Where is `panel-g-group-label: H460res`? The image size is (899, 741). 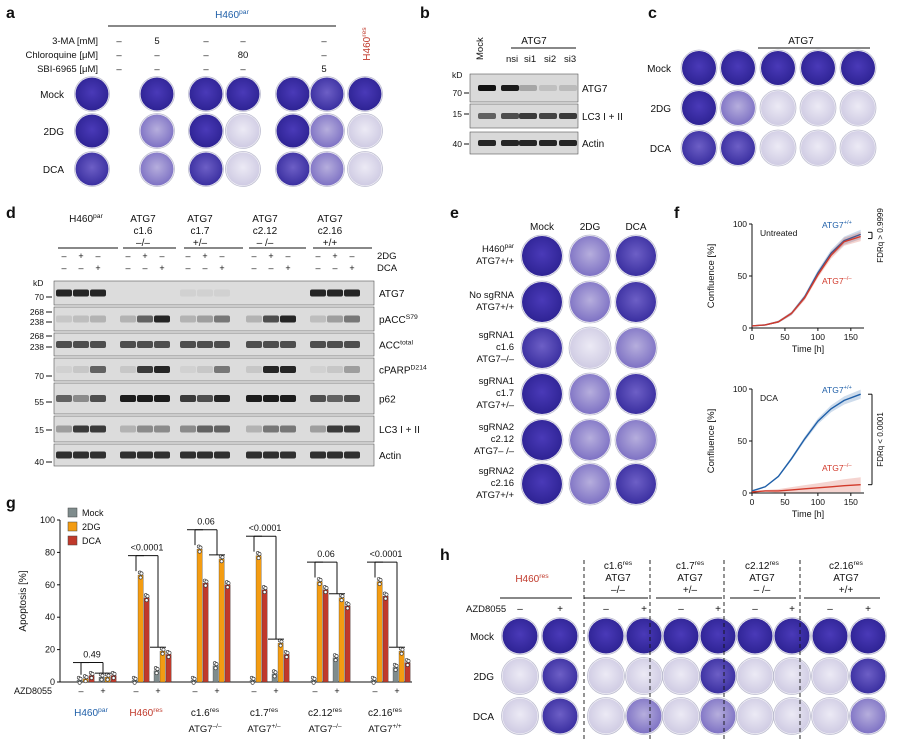
panel-g-group-label: H460res is located at coordinates (146, 713).